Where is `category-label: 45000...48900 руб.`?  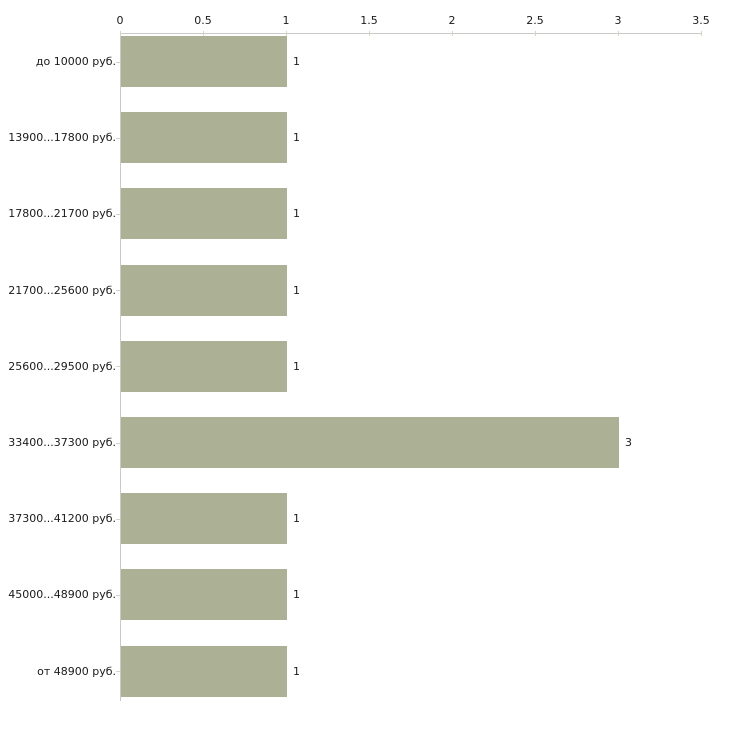
category-label: 45000...48900 руб. is located at coordinates (62, 595).